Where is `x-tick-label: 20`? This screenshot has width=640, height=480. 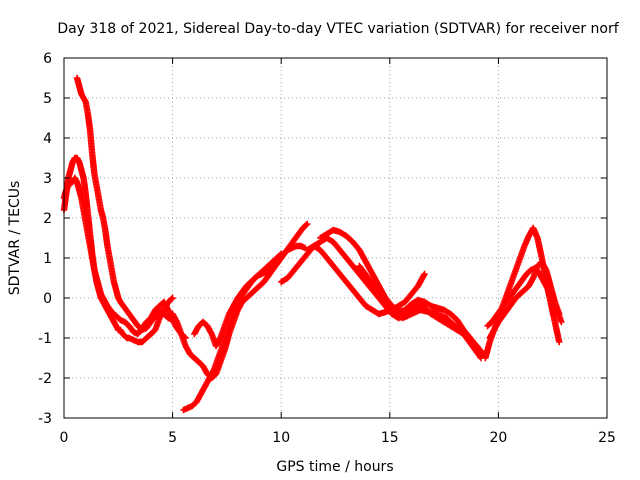
x-tick-label: 20 is located at coordinates (498, 438).